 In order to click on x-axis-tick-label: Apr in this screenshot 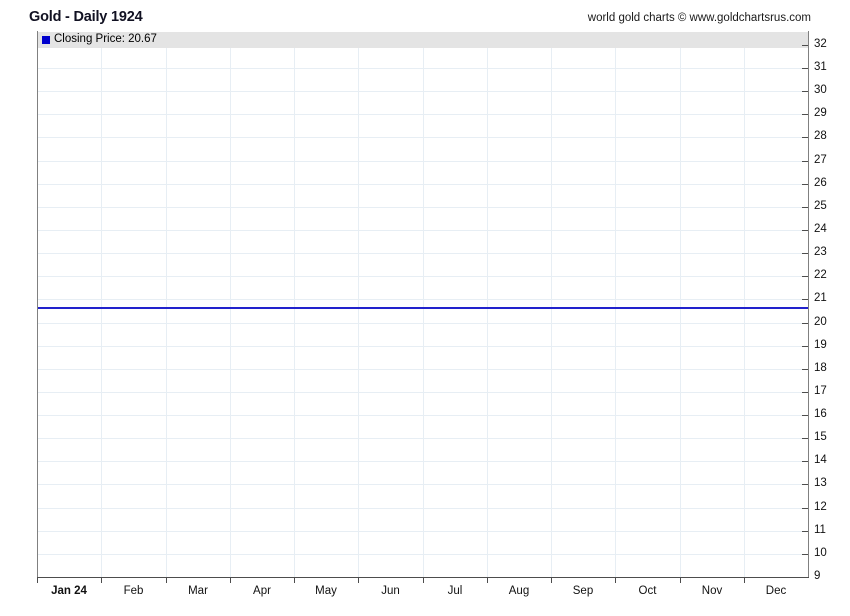, I will do `click(262, 591)`.